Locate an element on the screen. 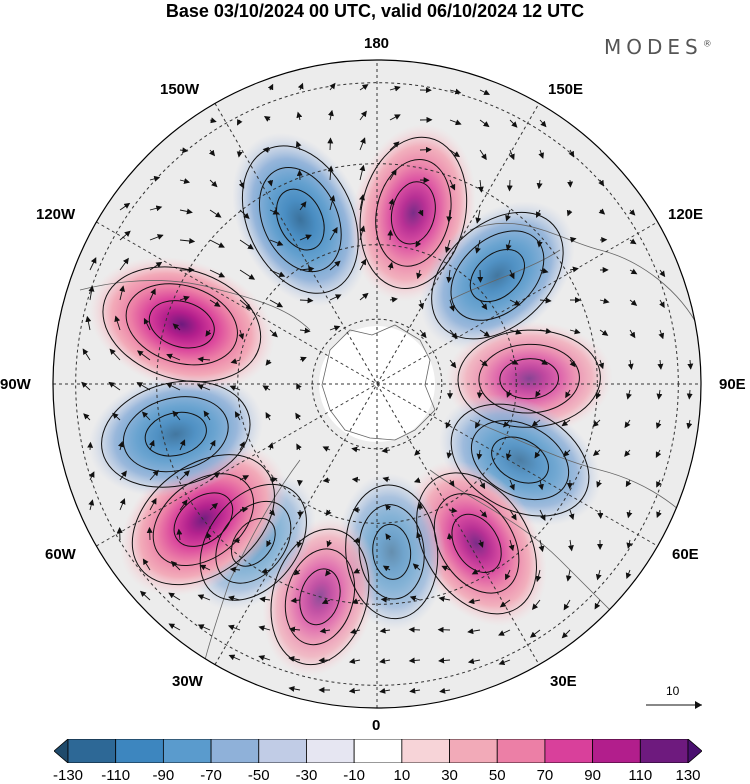 The image size is (750, 784). lon-label-150e: 150E is located at coordinates (565, 90).